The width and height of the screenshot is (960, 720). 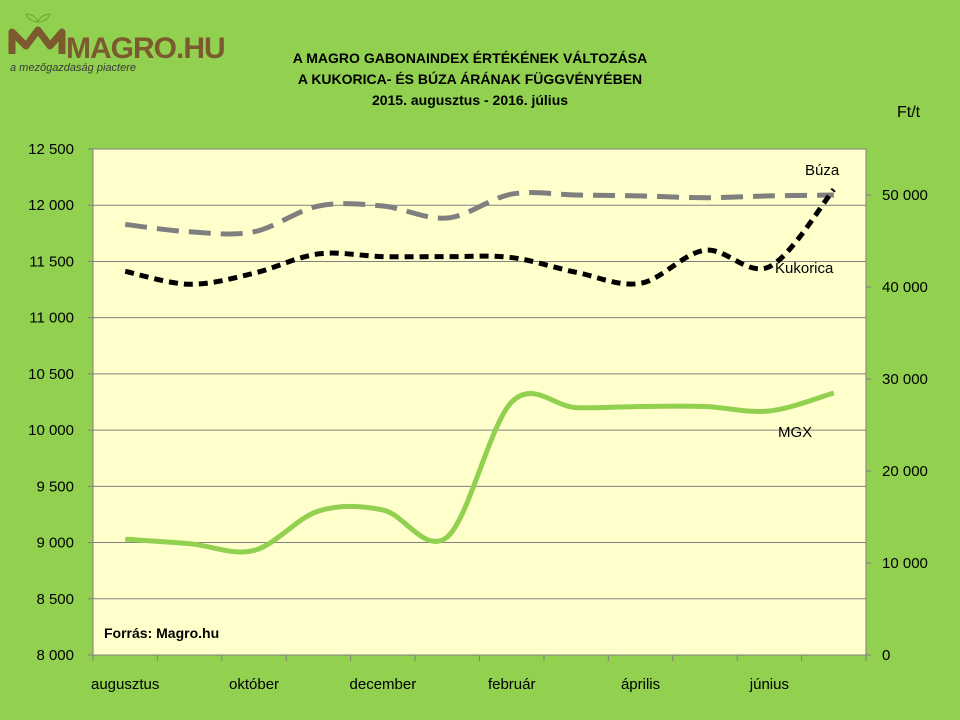 I want to click on series-line-buza, so click(x=479, y=213).